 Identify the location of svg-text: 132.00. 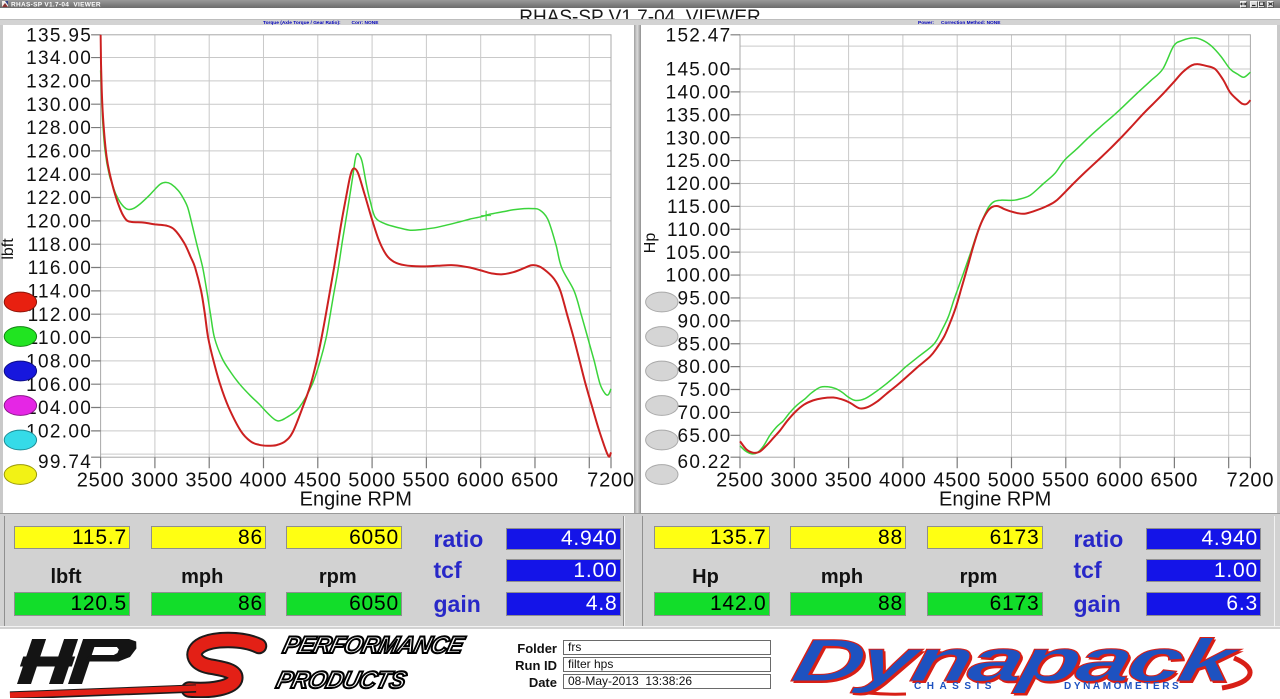
(59, 81).